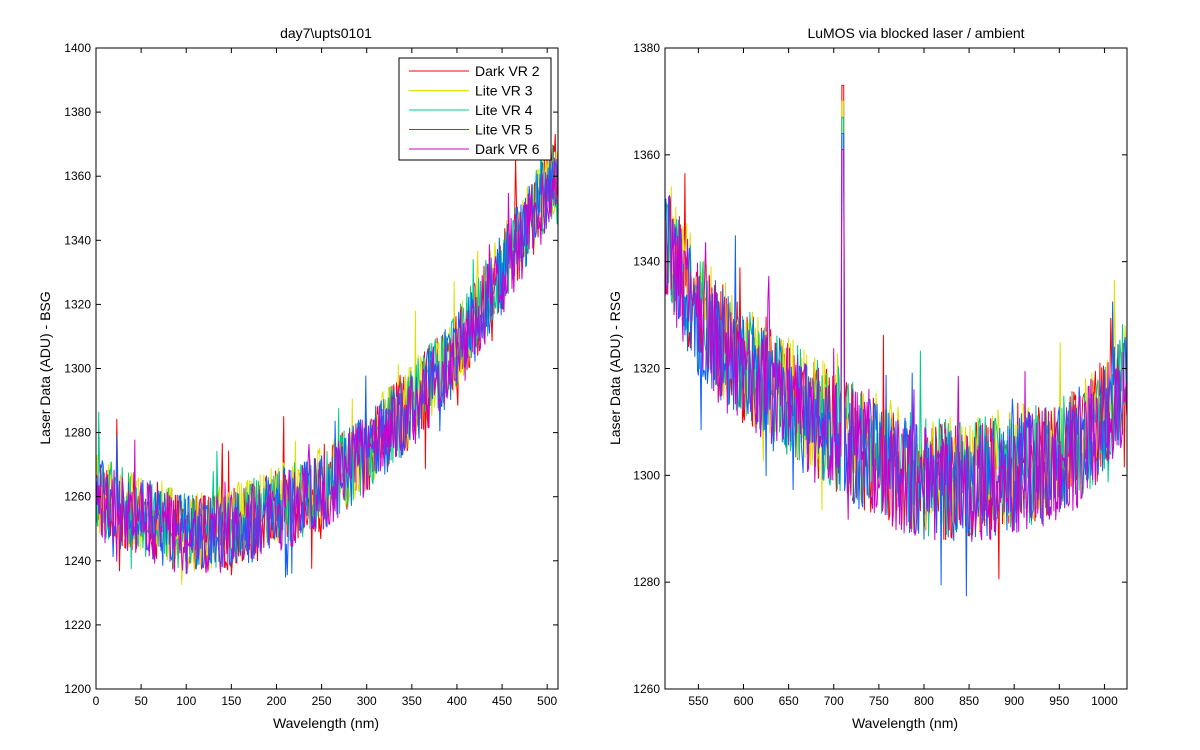  I want to click on left-y-tick-label: 1280, so click(77, 433).